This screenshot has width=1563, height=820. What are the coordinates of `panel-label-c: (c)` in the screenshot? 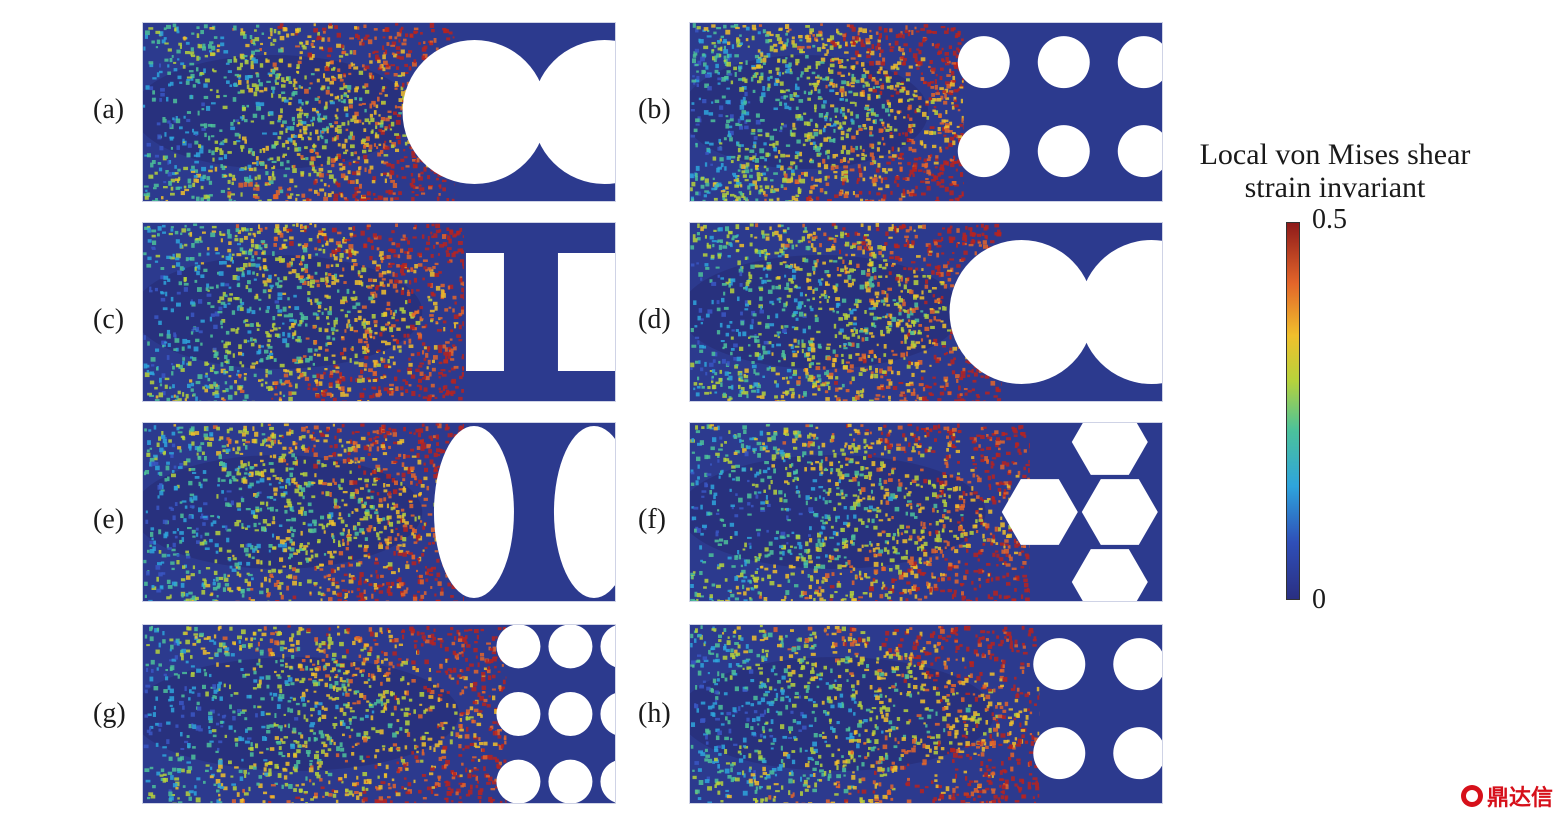 It's located at (109, 319).